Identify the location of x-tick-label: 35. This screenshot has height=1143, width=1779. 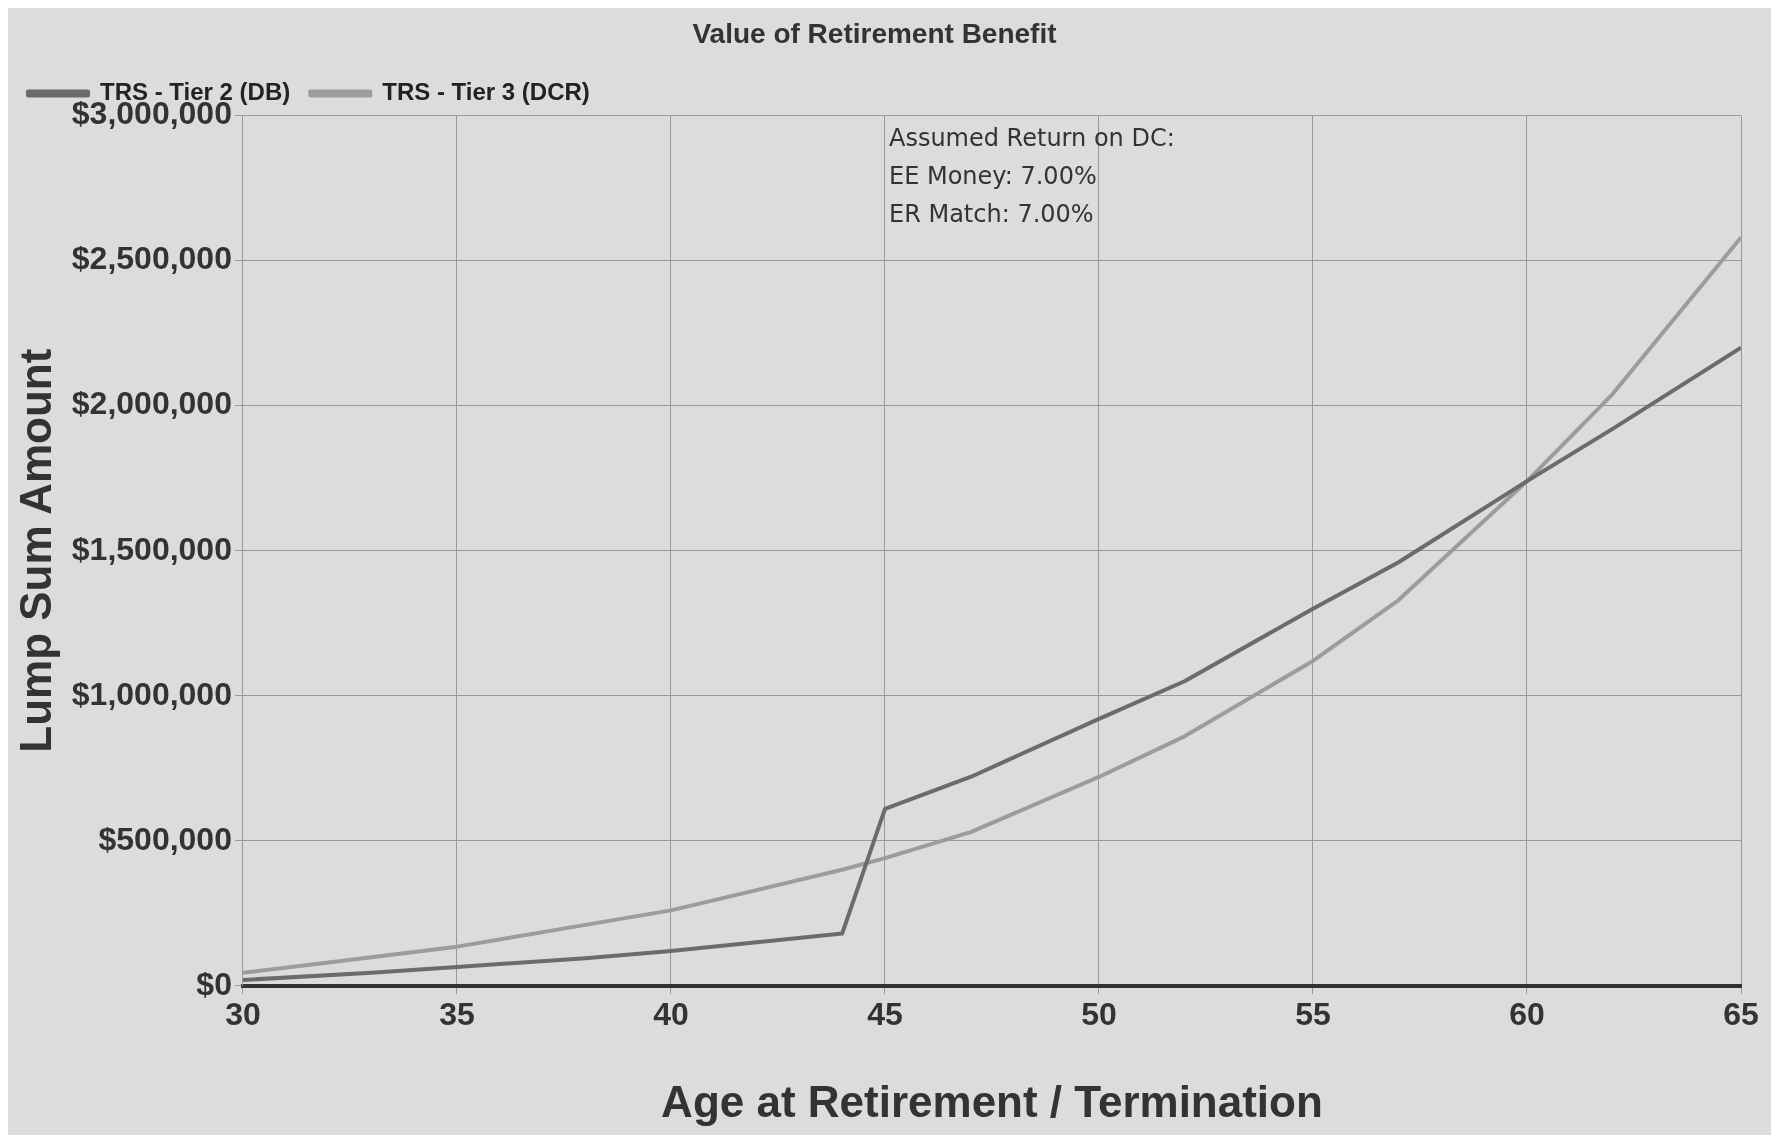
(457, 1013).